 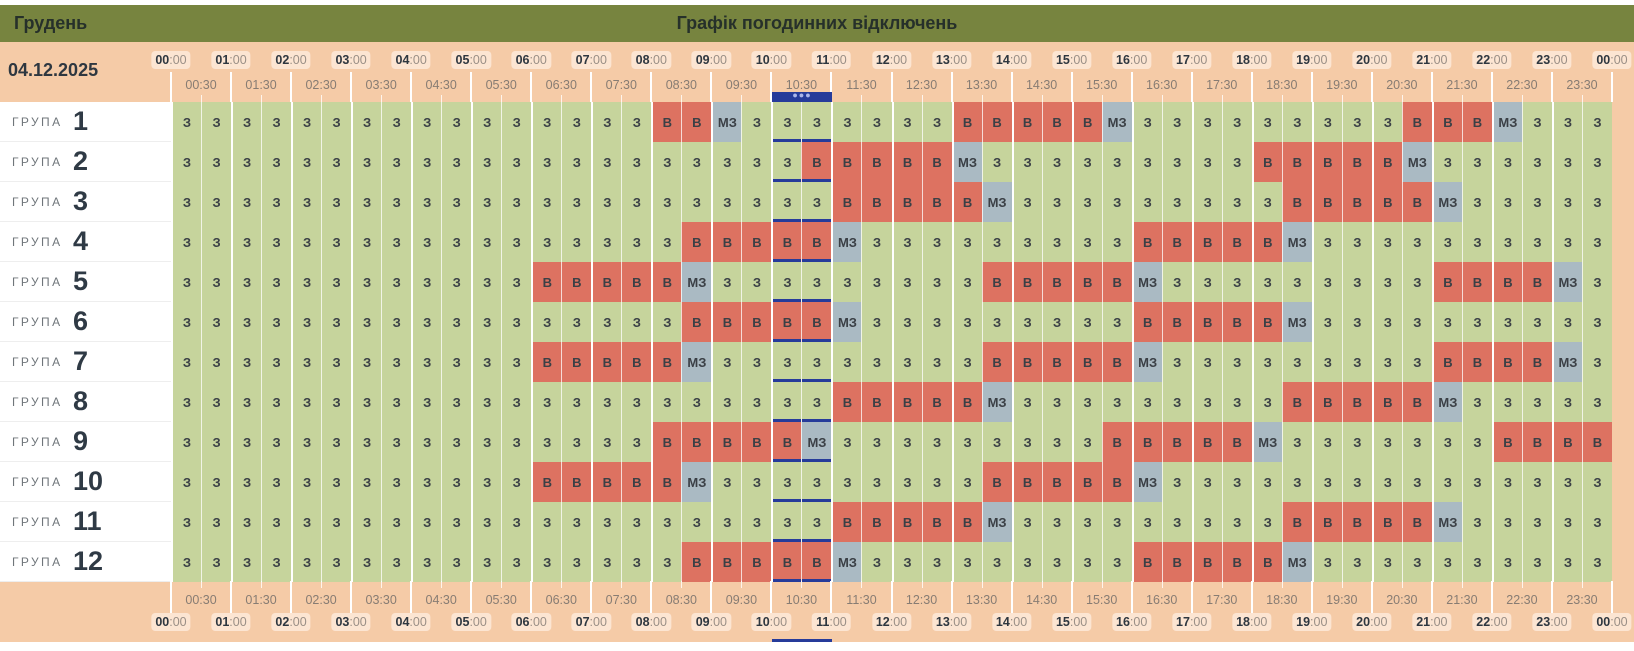 What do you see at coordinates (85, 522) in the screenshot?
I see `group-label: ГРУПА 11` at bounding box center [85, 522].